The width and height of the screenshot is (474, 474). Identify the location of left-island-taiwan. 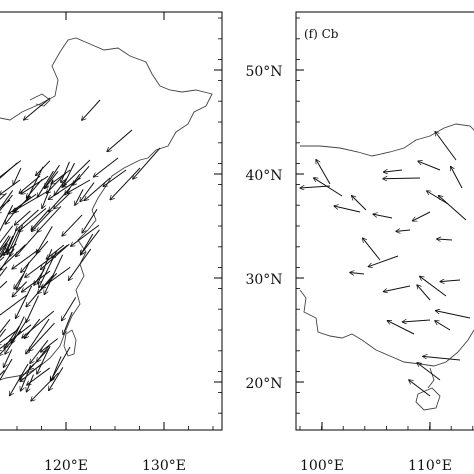
(70, 343).